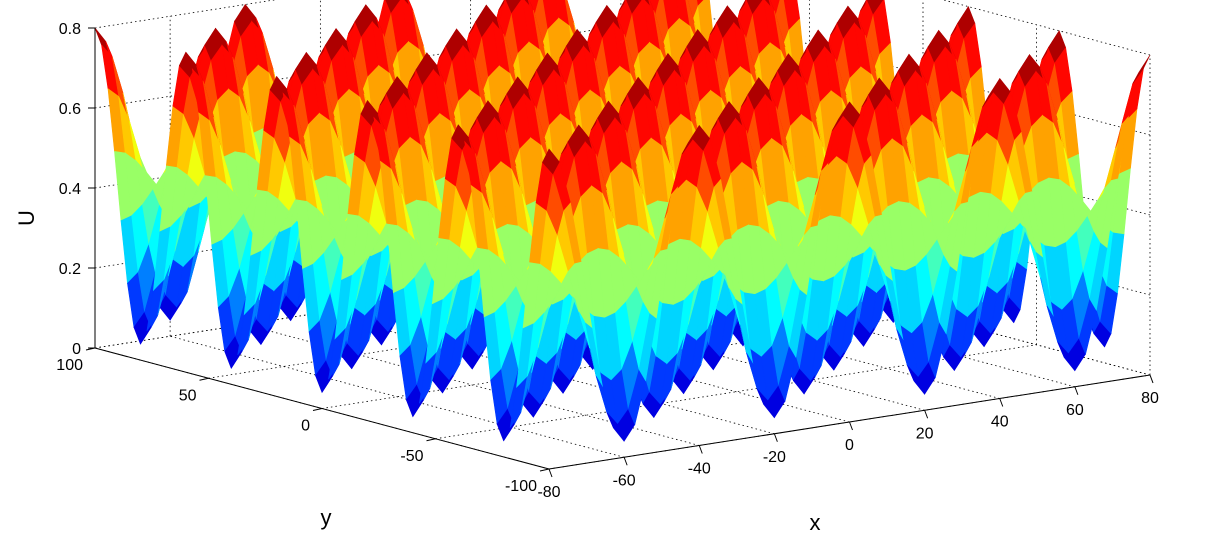  I want to click on z-tick-label: 0, so click(76, 349).